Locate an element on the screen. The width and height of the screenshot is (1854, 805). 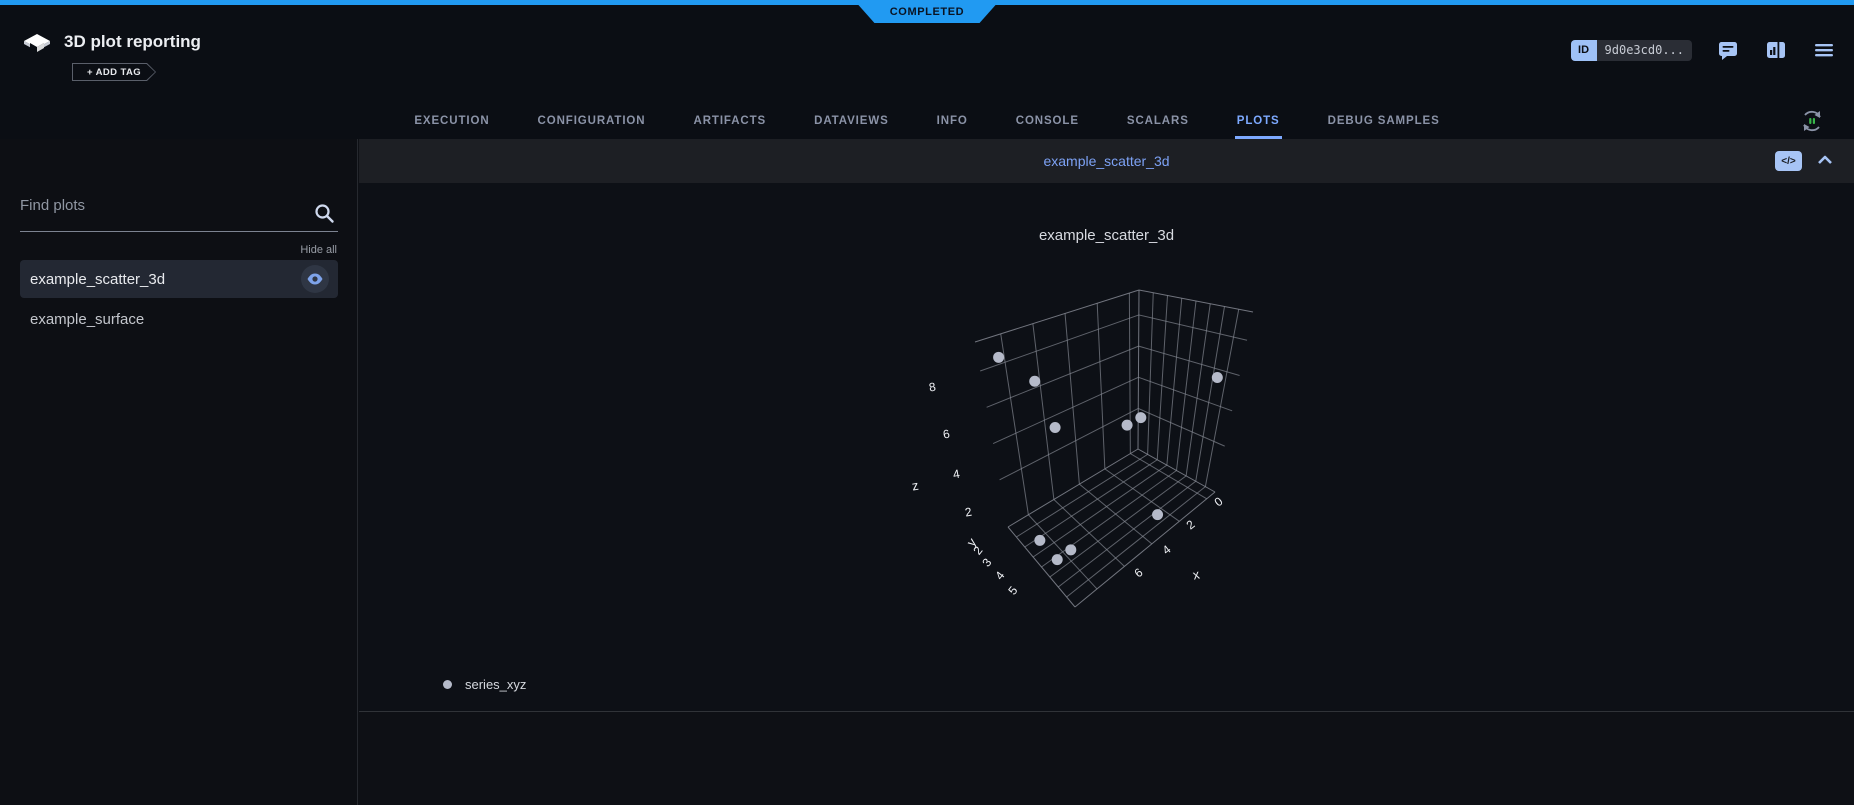
plot-list-item: example_scatter_3d is located at coordinates (179, 279).